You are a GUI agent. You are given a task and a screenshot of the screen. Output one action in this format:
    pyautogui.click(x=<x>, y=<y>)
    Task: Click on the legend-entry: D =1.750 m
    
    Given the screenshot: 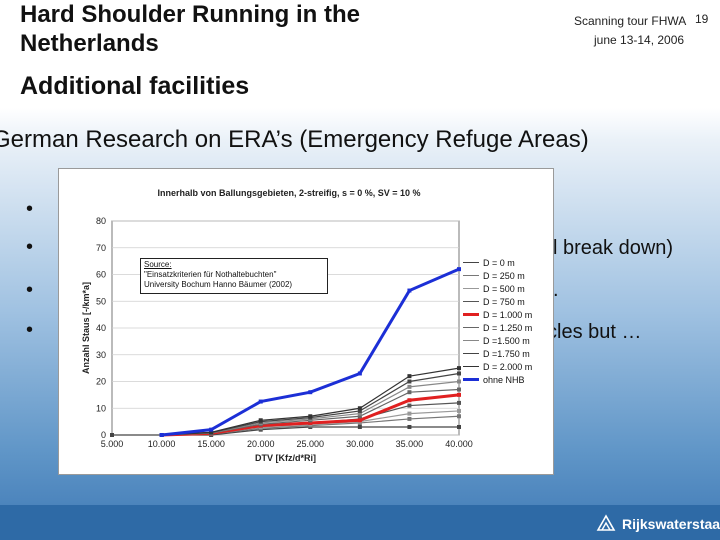 What is the action you would take?
    pyautogui.click(x=496, y=353)
    